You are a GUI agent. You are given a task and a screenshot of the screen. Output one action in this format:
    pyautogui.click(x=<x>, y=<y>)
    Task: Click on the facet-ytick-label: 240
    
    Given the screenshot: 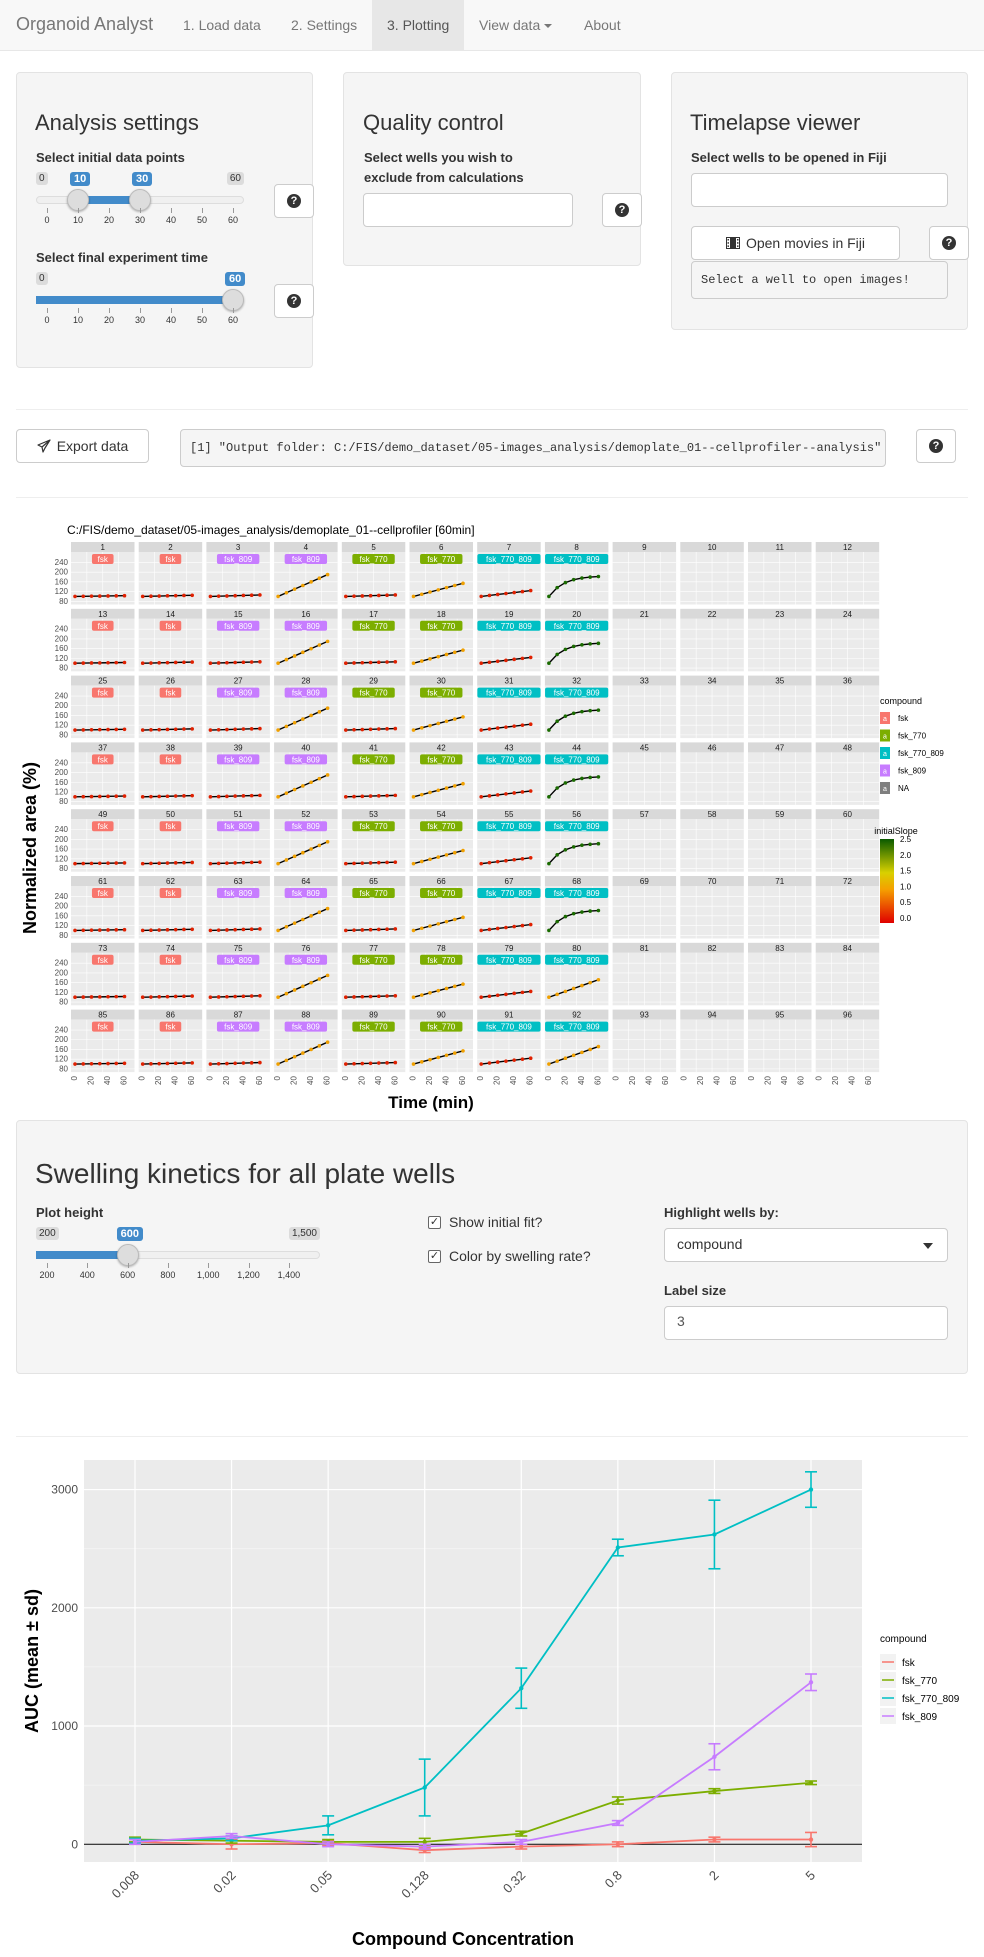 What is the action you would take?
    pyautogui.click(x=62, y=762)
    